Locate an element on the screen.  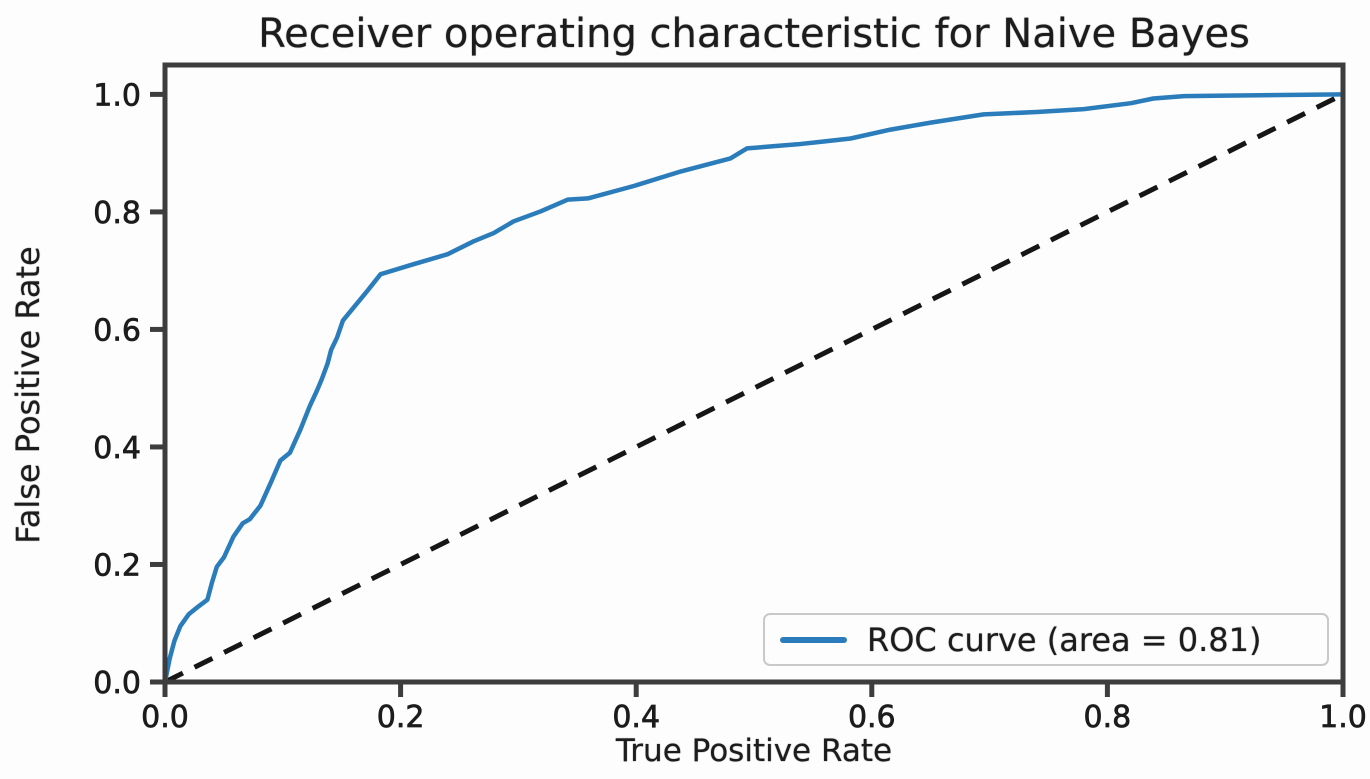
x-tick-label-1.0: 1.0 is located at coordinates (1343, 717).